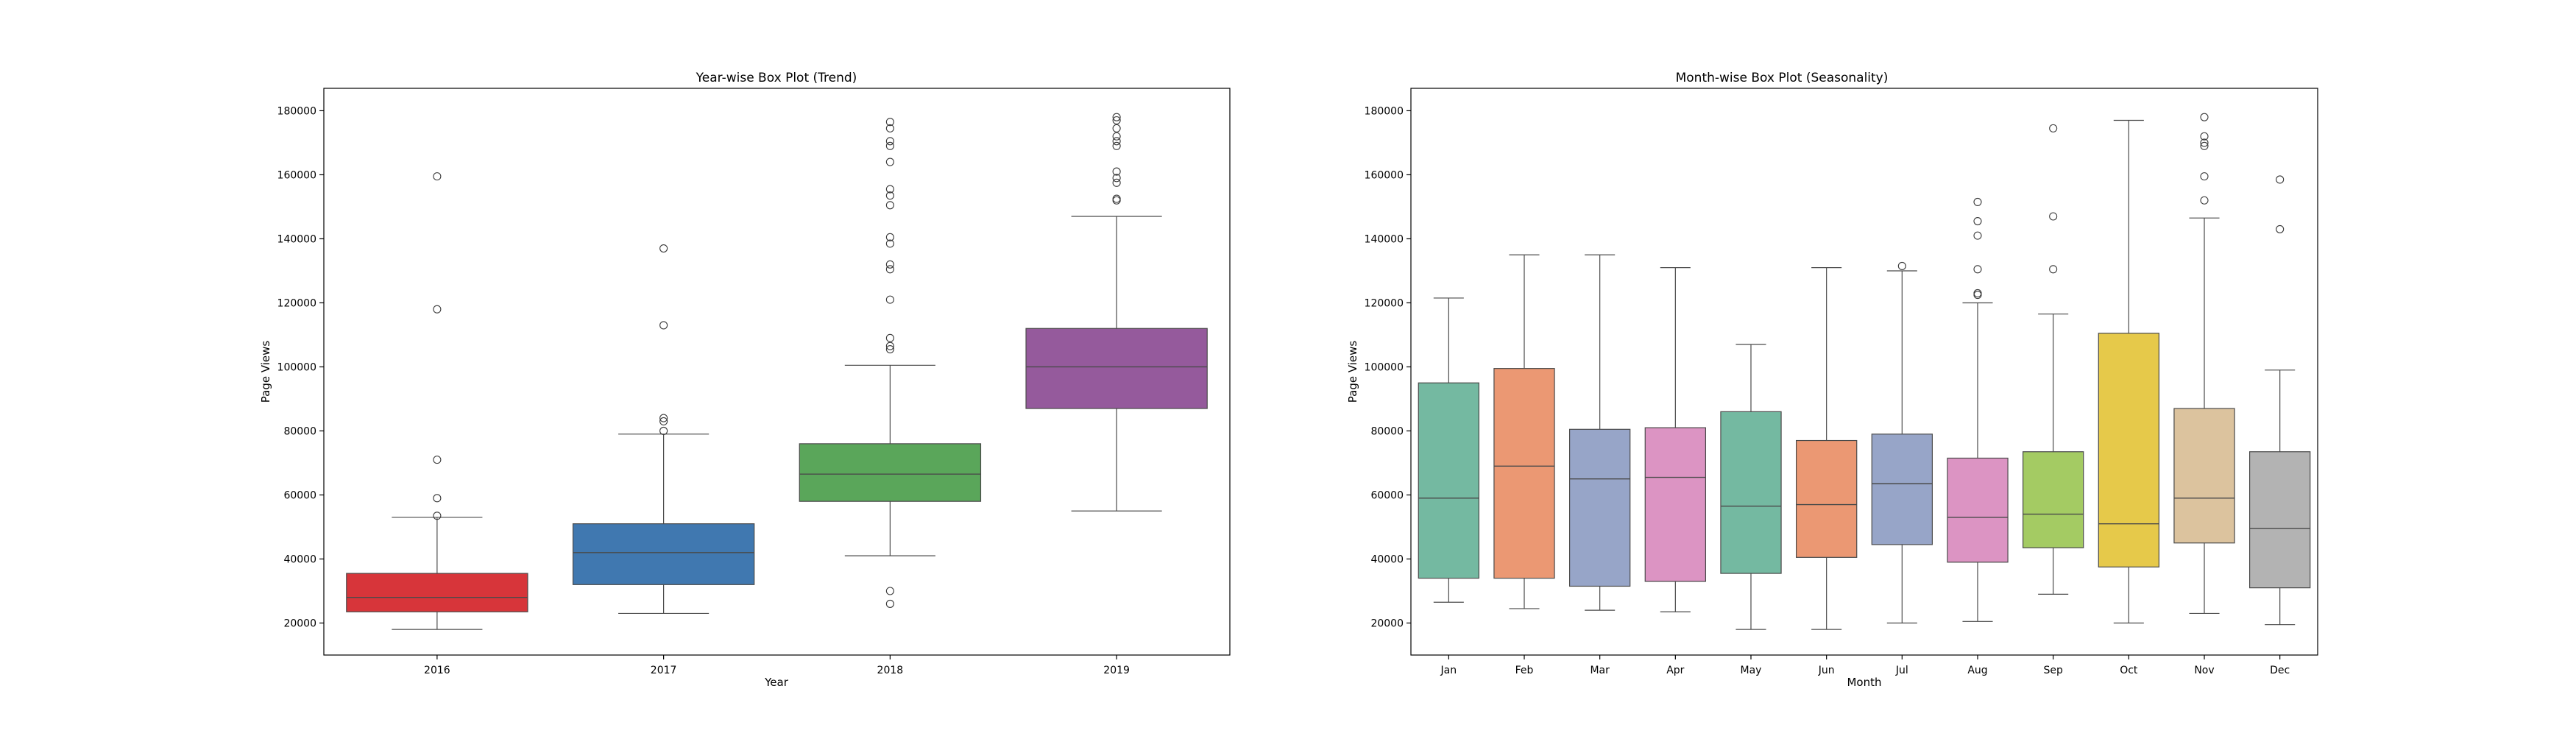 The height and width of the screenshot is (736, 2576). I want to click on x-tick-label: Feb, so click(1524, 670).